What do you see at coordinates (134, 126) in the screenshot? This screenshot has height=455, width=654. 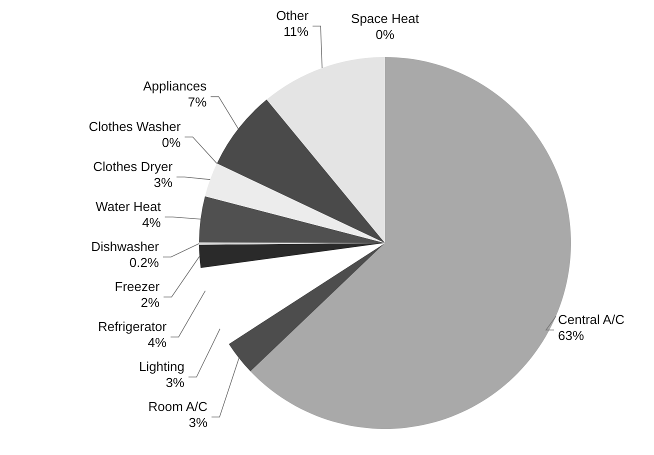 I see `category-label: Clothes Washer` at bounding box center [134, 126].